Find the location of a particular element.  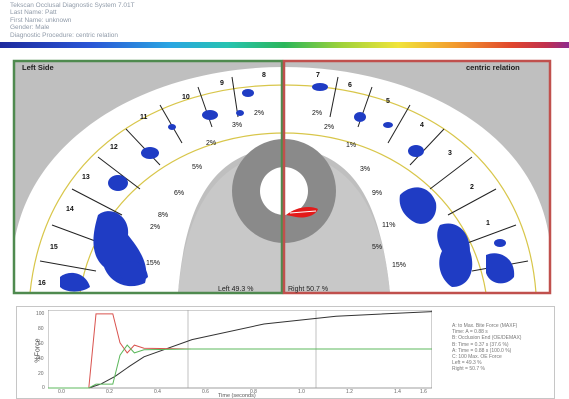

header-line: Gender: Male is located at coordinates (30, 28).